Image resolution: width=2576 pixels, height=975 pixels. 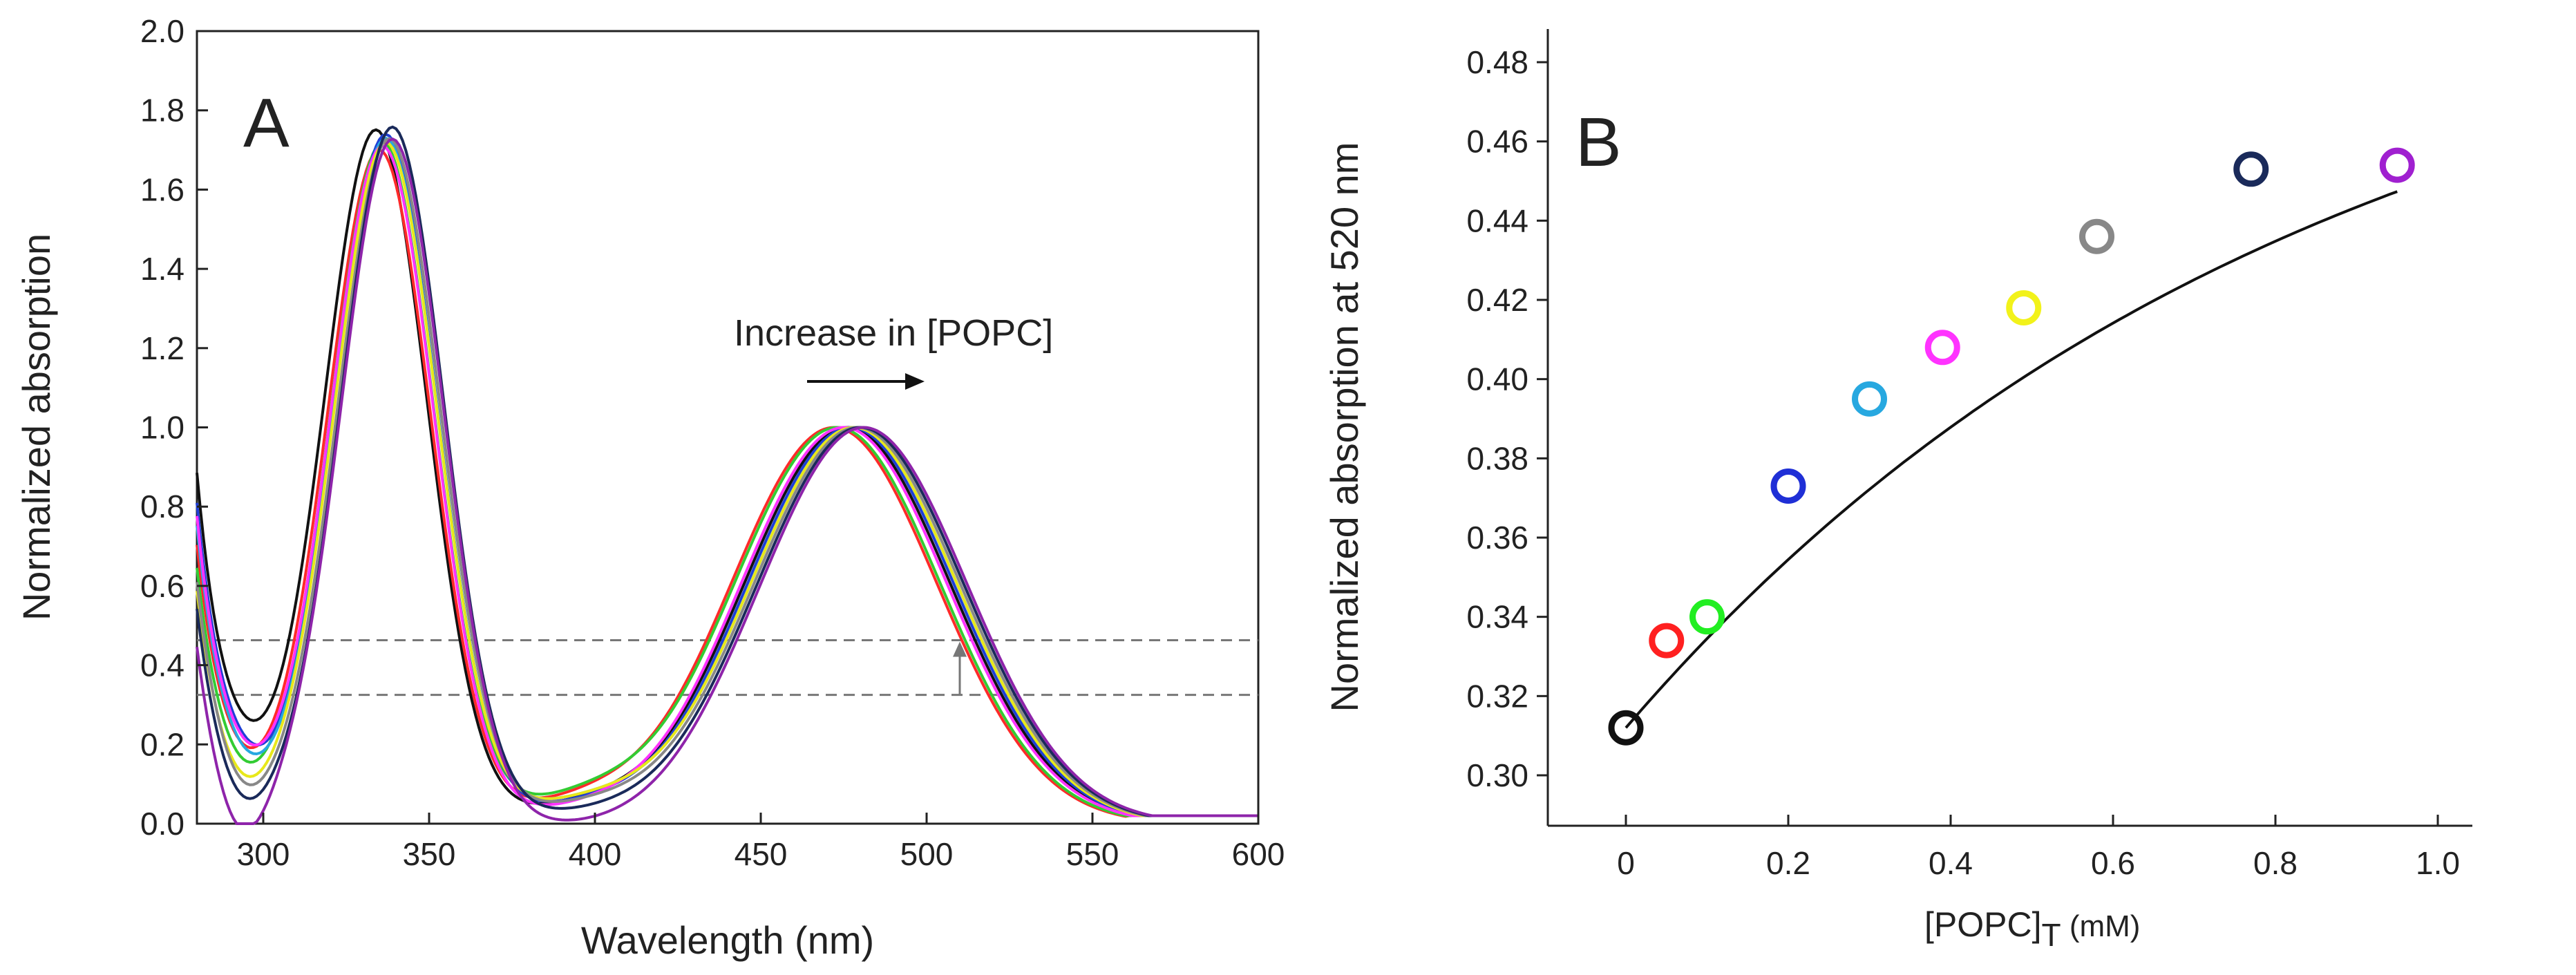 What do you see at coordinates (36, 427) in the screenshot?
I see `panel-a-y-axis-label: Normalized absorption` at bounding box center [36, 427].